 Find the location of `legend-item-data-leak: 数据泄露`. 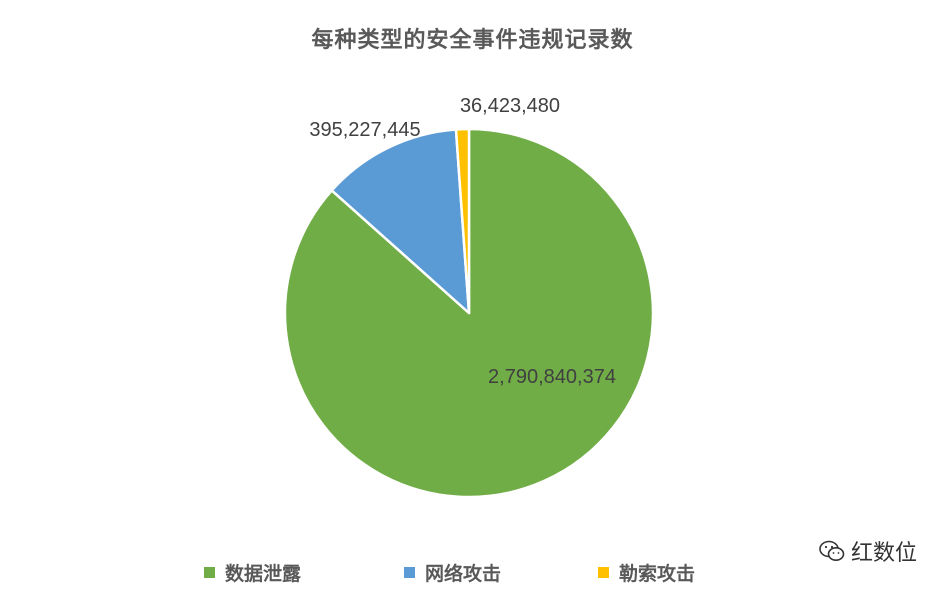

legend-item-data-leak: 数据泄露 is located at coordinates (252, 572).